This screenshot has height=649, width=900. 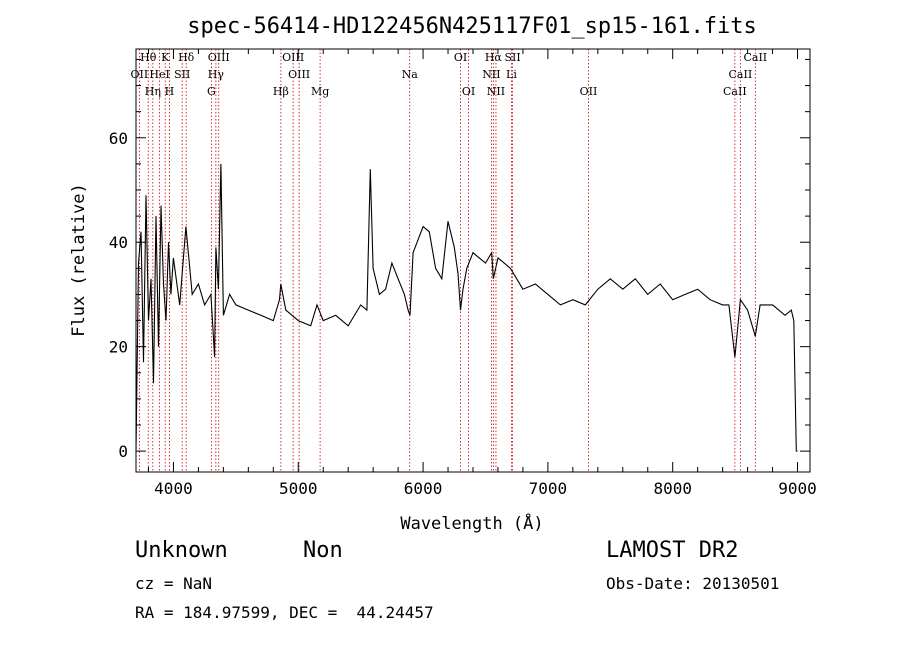 What do you see at coordinates (216, 74) in the screenshot?
I see `line-label: Hγ` at bounding box center [216, 74].